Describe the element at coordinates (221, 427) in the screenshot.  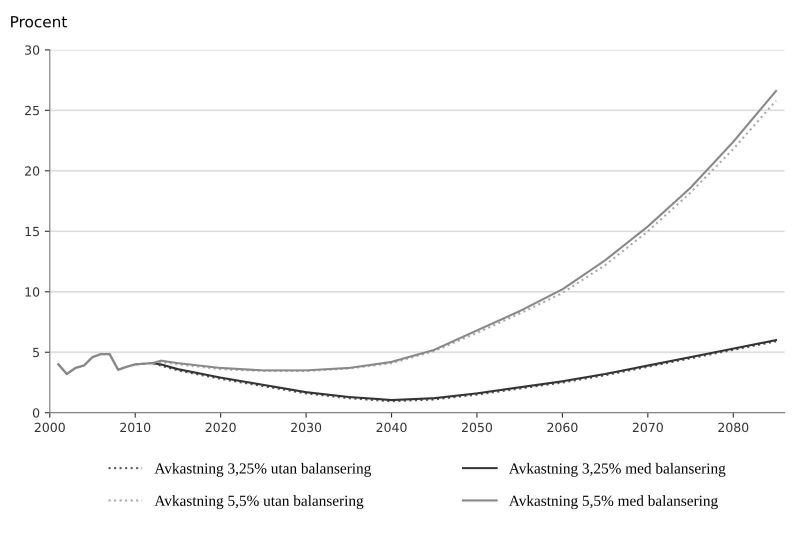
I see `x-tick-label: 2020` at that location.